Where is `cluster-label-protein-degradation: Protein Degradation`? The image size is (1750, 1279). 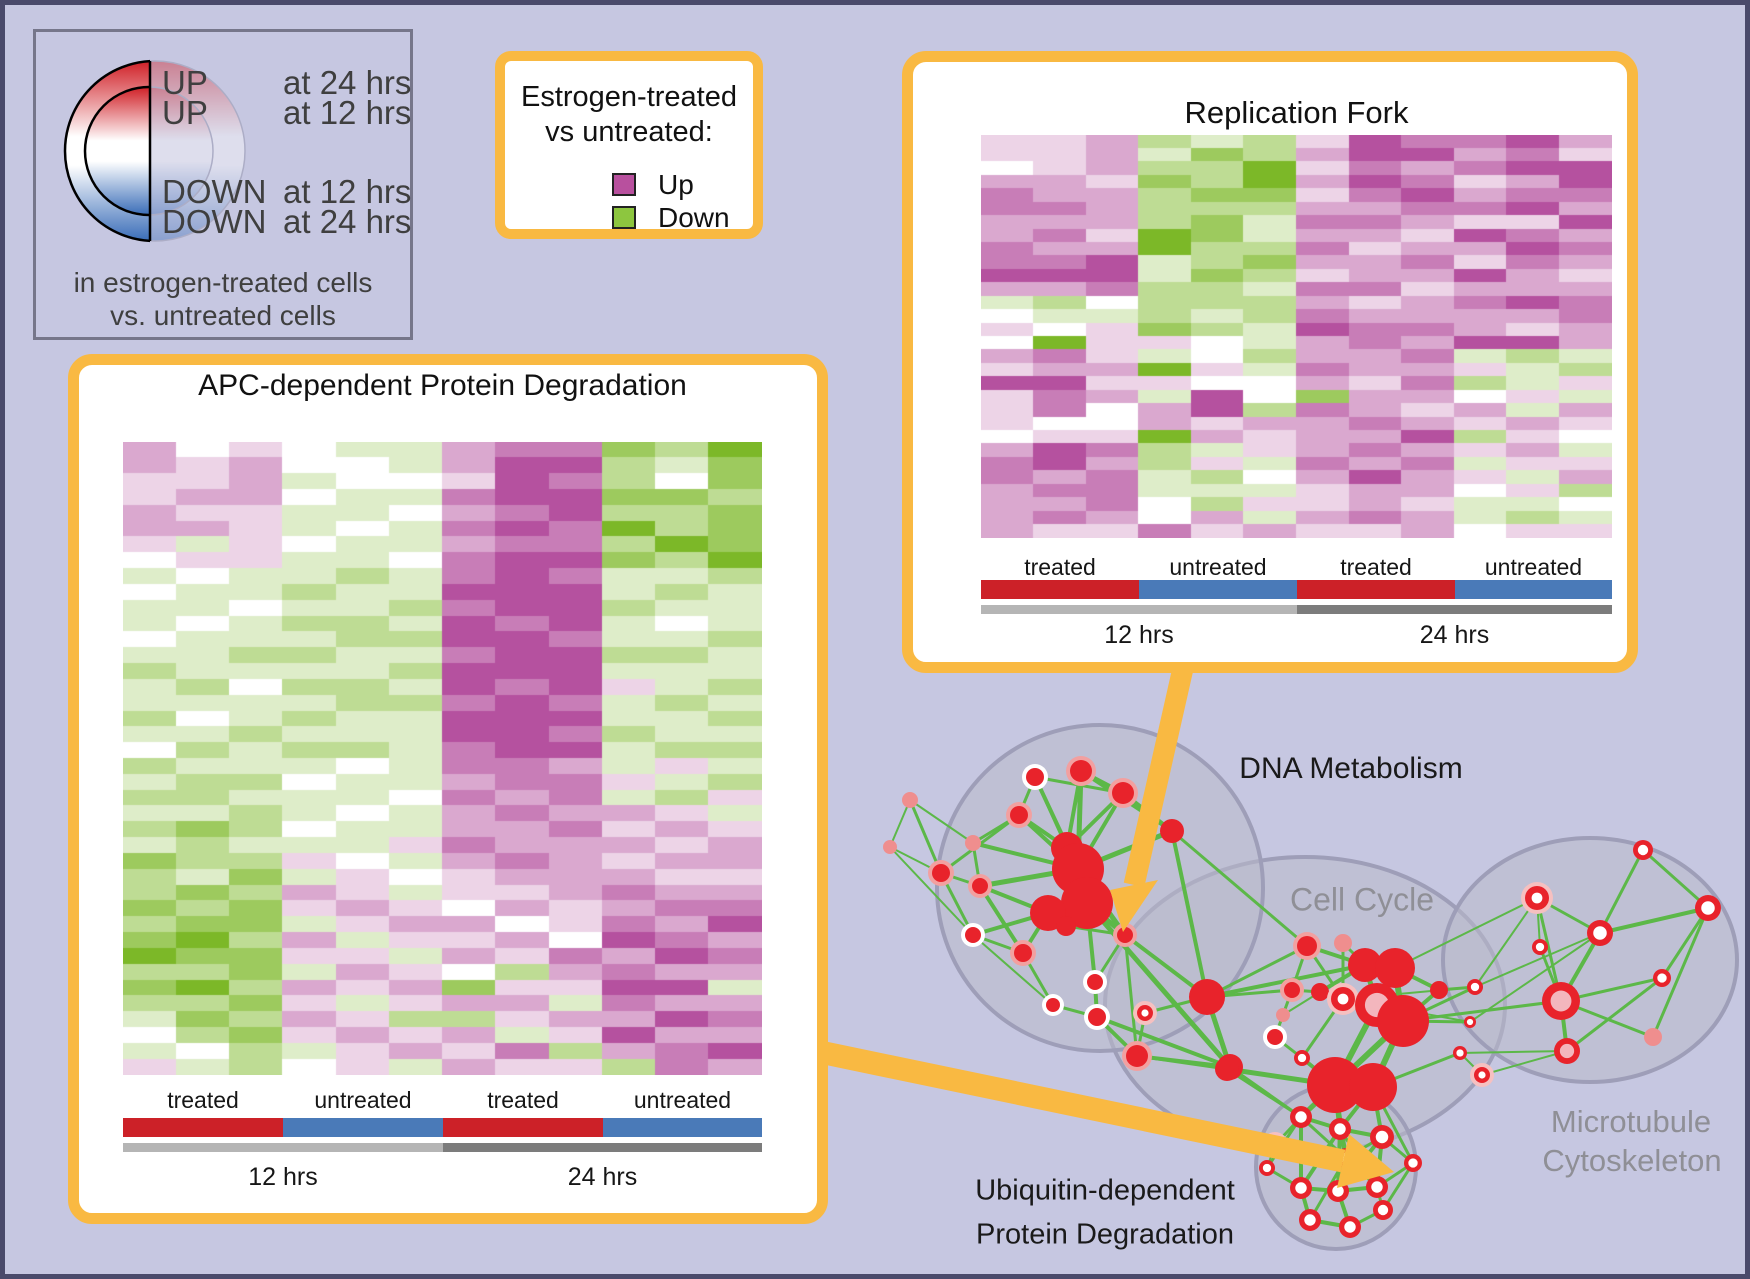
cluster-label-protein-degradation: Protein Degradation is located at coordinates (1105, 1234).